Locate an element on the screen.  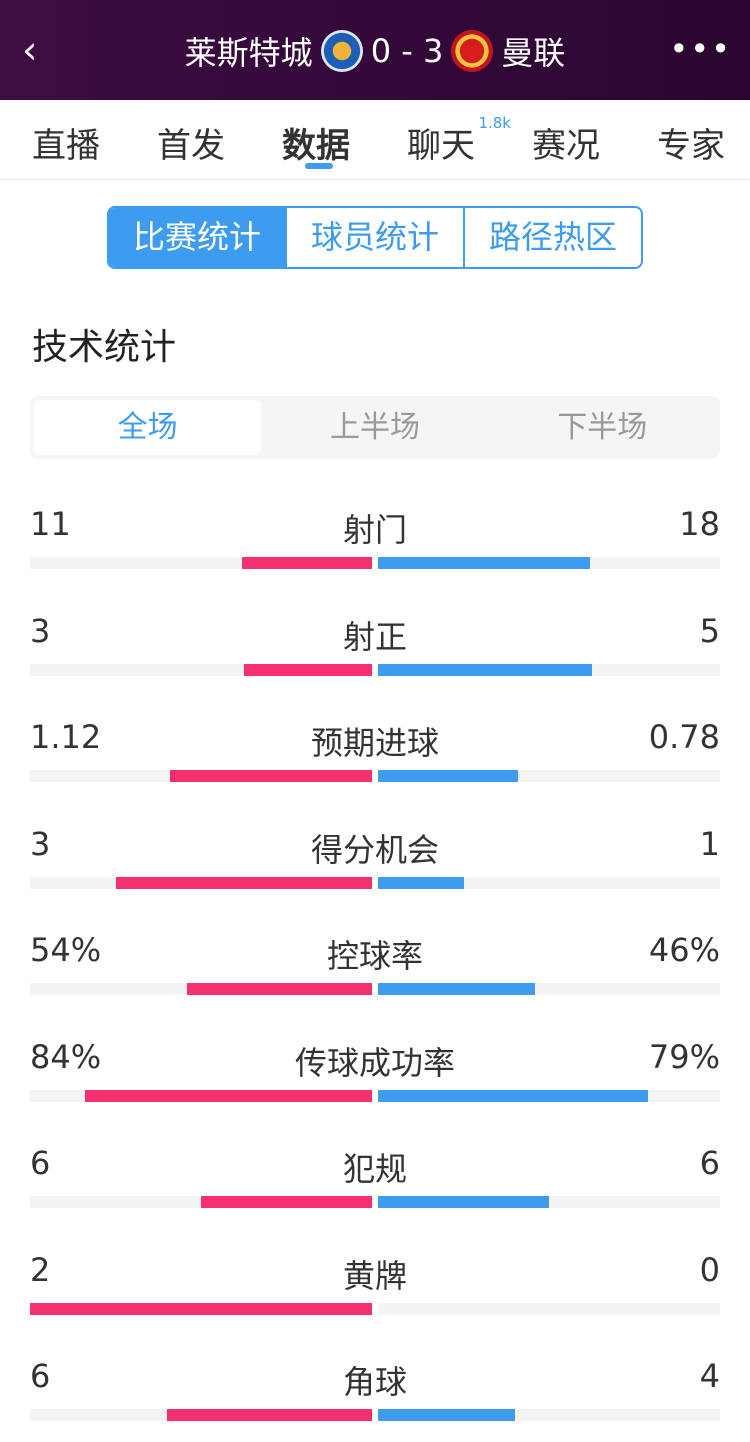
away-value: 1 is located at coordinates (709, 843).